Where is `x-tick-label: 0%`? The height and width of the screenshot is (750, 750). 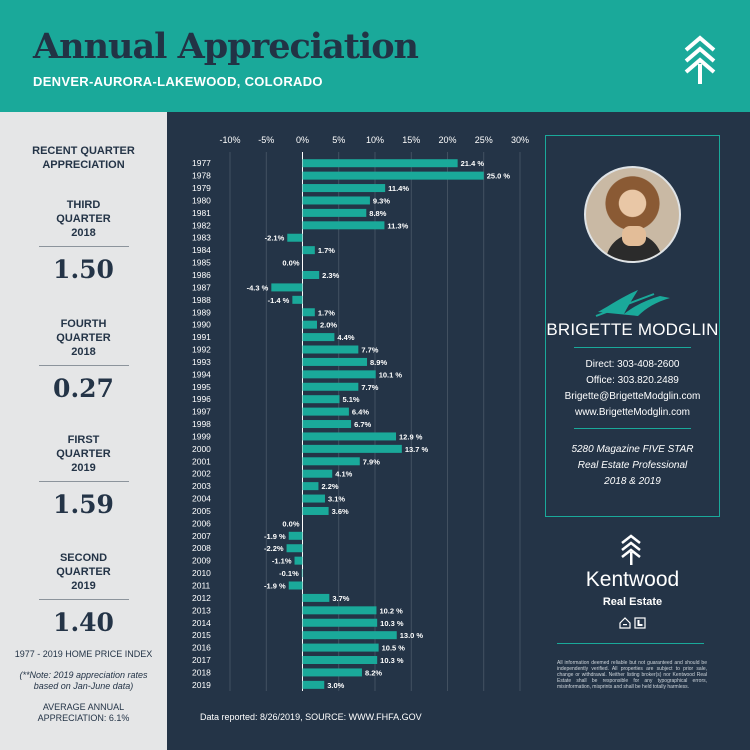
x-tick-label: 0% is located at coordinates (302, 140).